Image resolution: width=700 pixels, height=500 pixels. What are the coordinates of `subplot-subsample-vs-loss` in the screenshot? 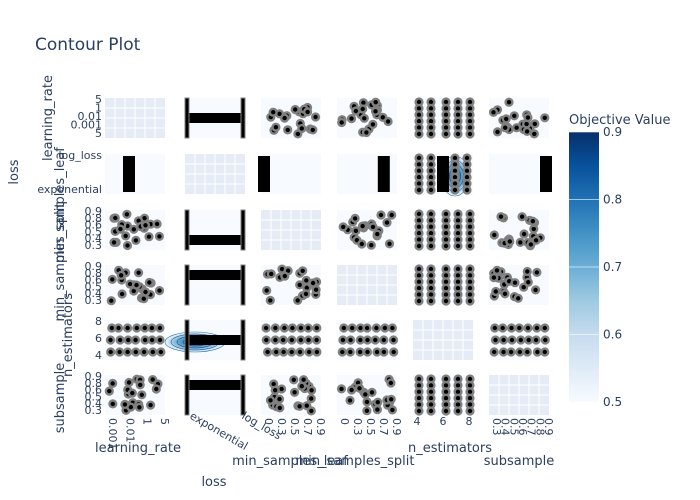 It's located at (215, 395).